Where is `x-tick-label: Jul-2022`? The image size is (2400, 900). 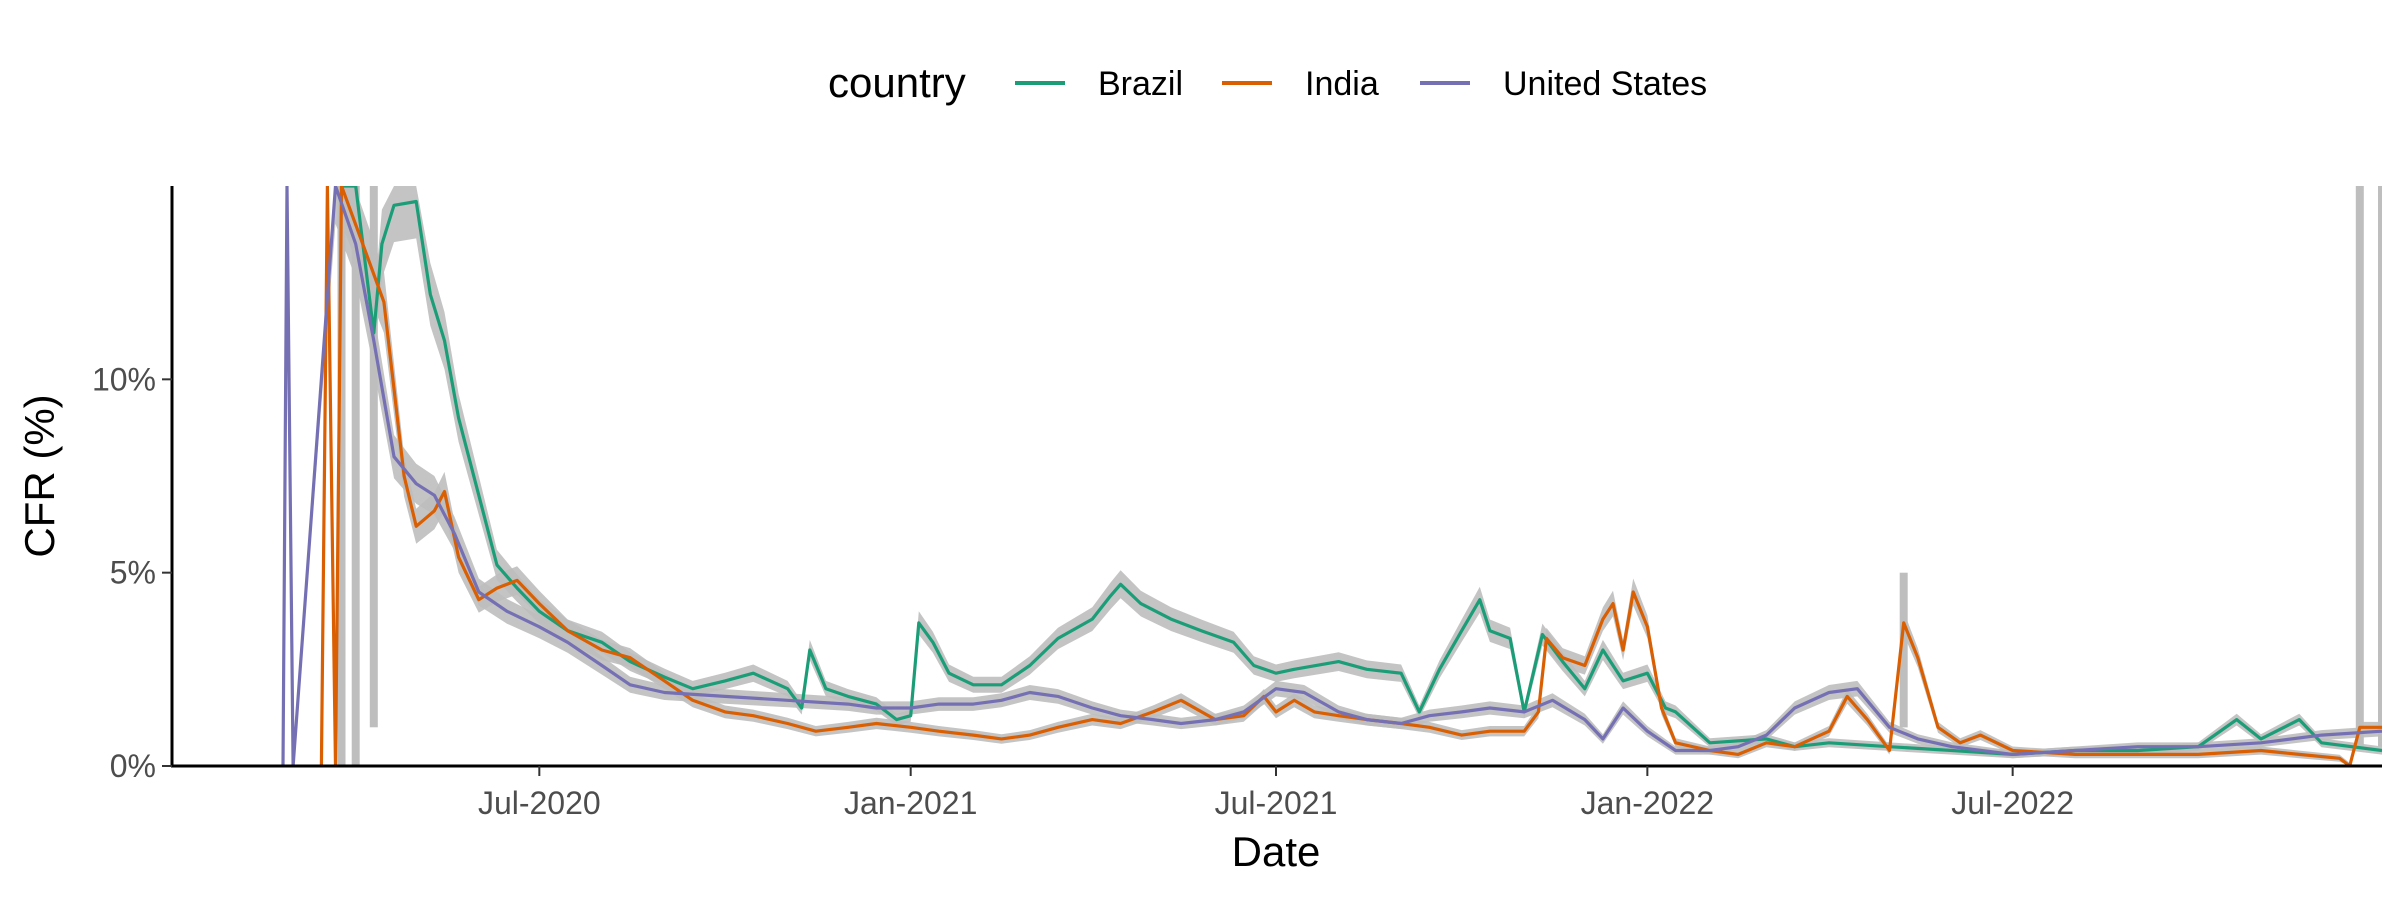
x-tick-label: Jul-2022 is located at coordinates (2012, 803).